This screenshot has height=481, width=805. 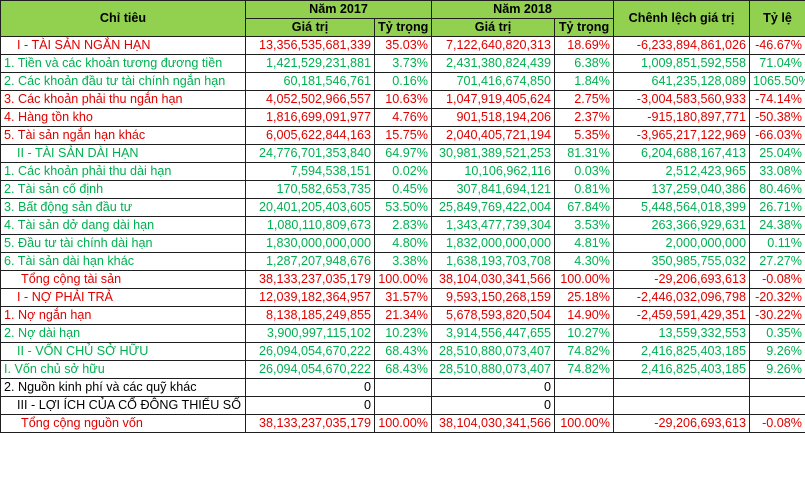 What do you see at coordinates (584, 207) in the screenshot?
I see `share-2018: 67.84%` at bounding box center [584, 207].